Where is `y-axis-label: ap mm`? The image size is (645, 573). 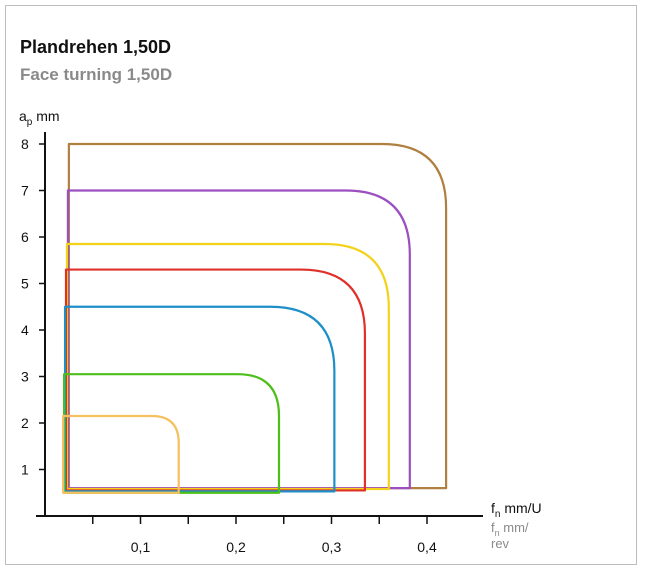
y-axis-label: ap mm is located at coordinates (39, 118).